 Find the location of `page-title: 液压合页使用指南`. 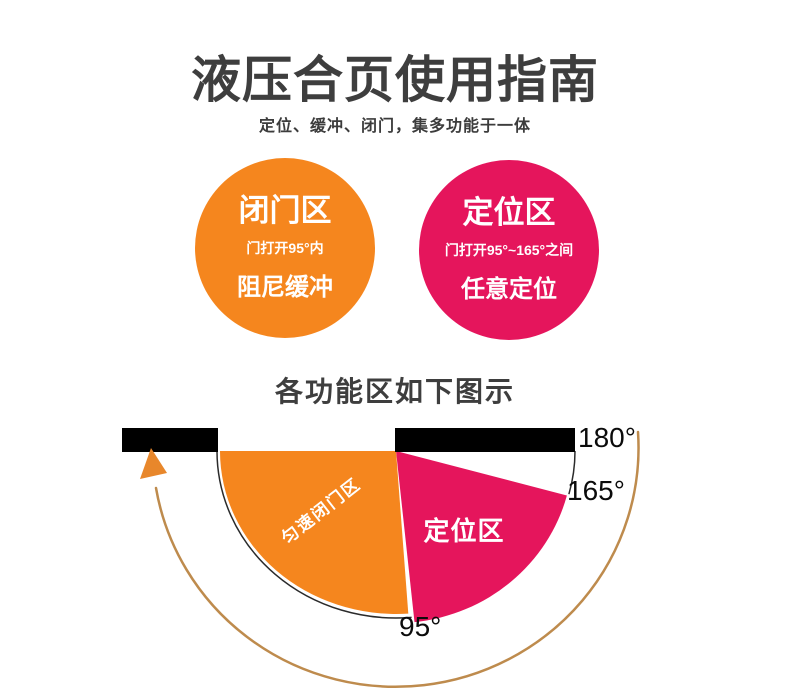

page-title: 液压合页使用指南 is located at coordinates (395, 80).